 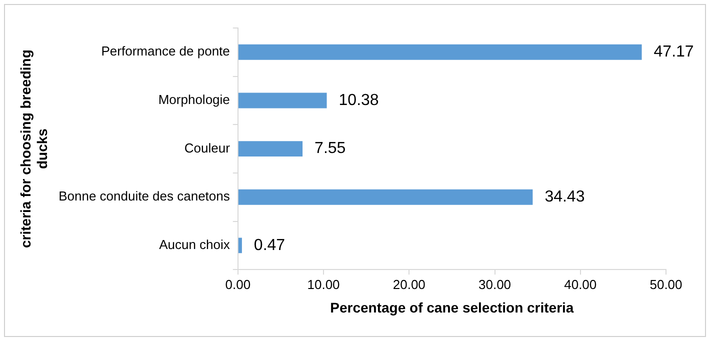 What do you see at coordinates (323, 284) in the screenshot?
I see `x-tick-label: 10.00` at bounding box center [323, 284].